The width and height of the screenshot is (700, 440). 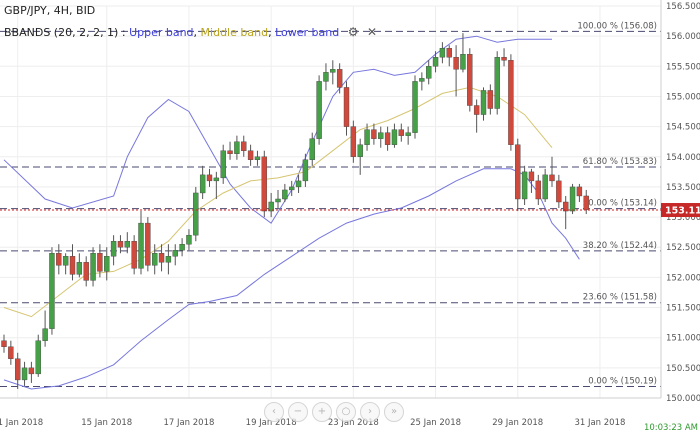 What do you see at coordinates (271, 423) in the screenshot?
I see `time-tick-label: 19 Jan 2018` at bounding box center [271, 423].